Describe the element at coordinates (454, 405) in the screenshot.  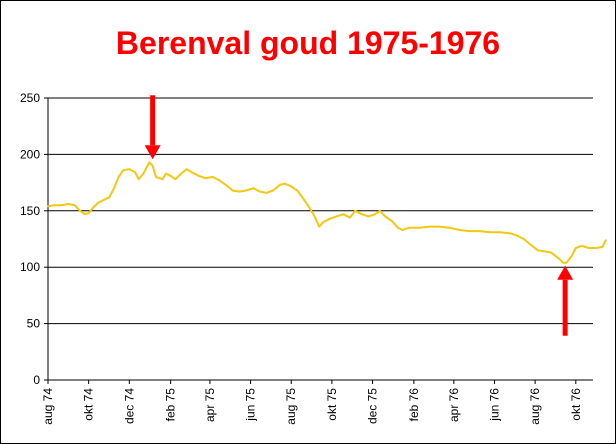
I see `x-tick-label: apr 76` at that location.